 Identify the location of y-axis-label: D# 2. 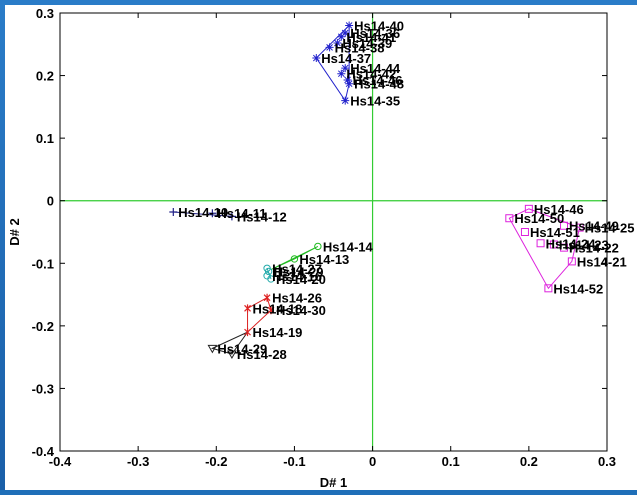
(14, 231).